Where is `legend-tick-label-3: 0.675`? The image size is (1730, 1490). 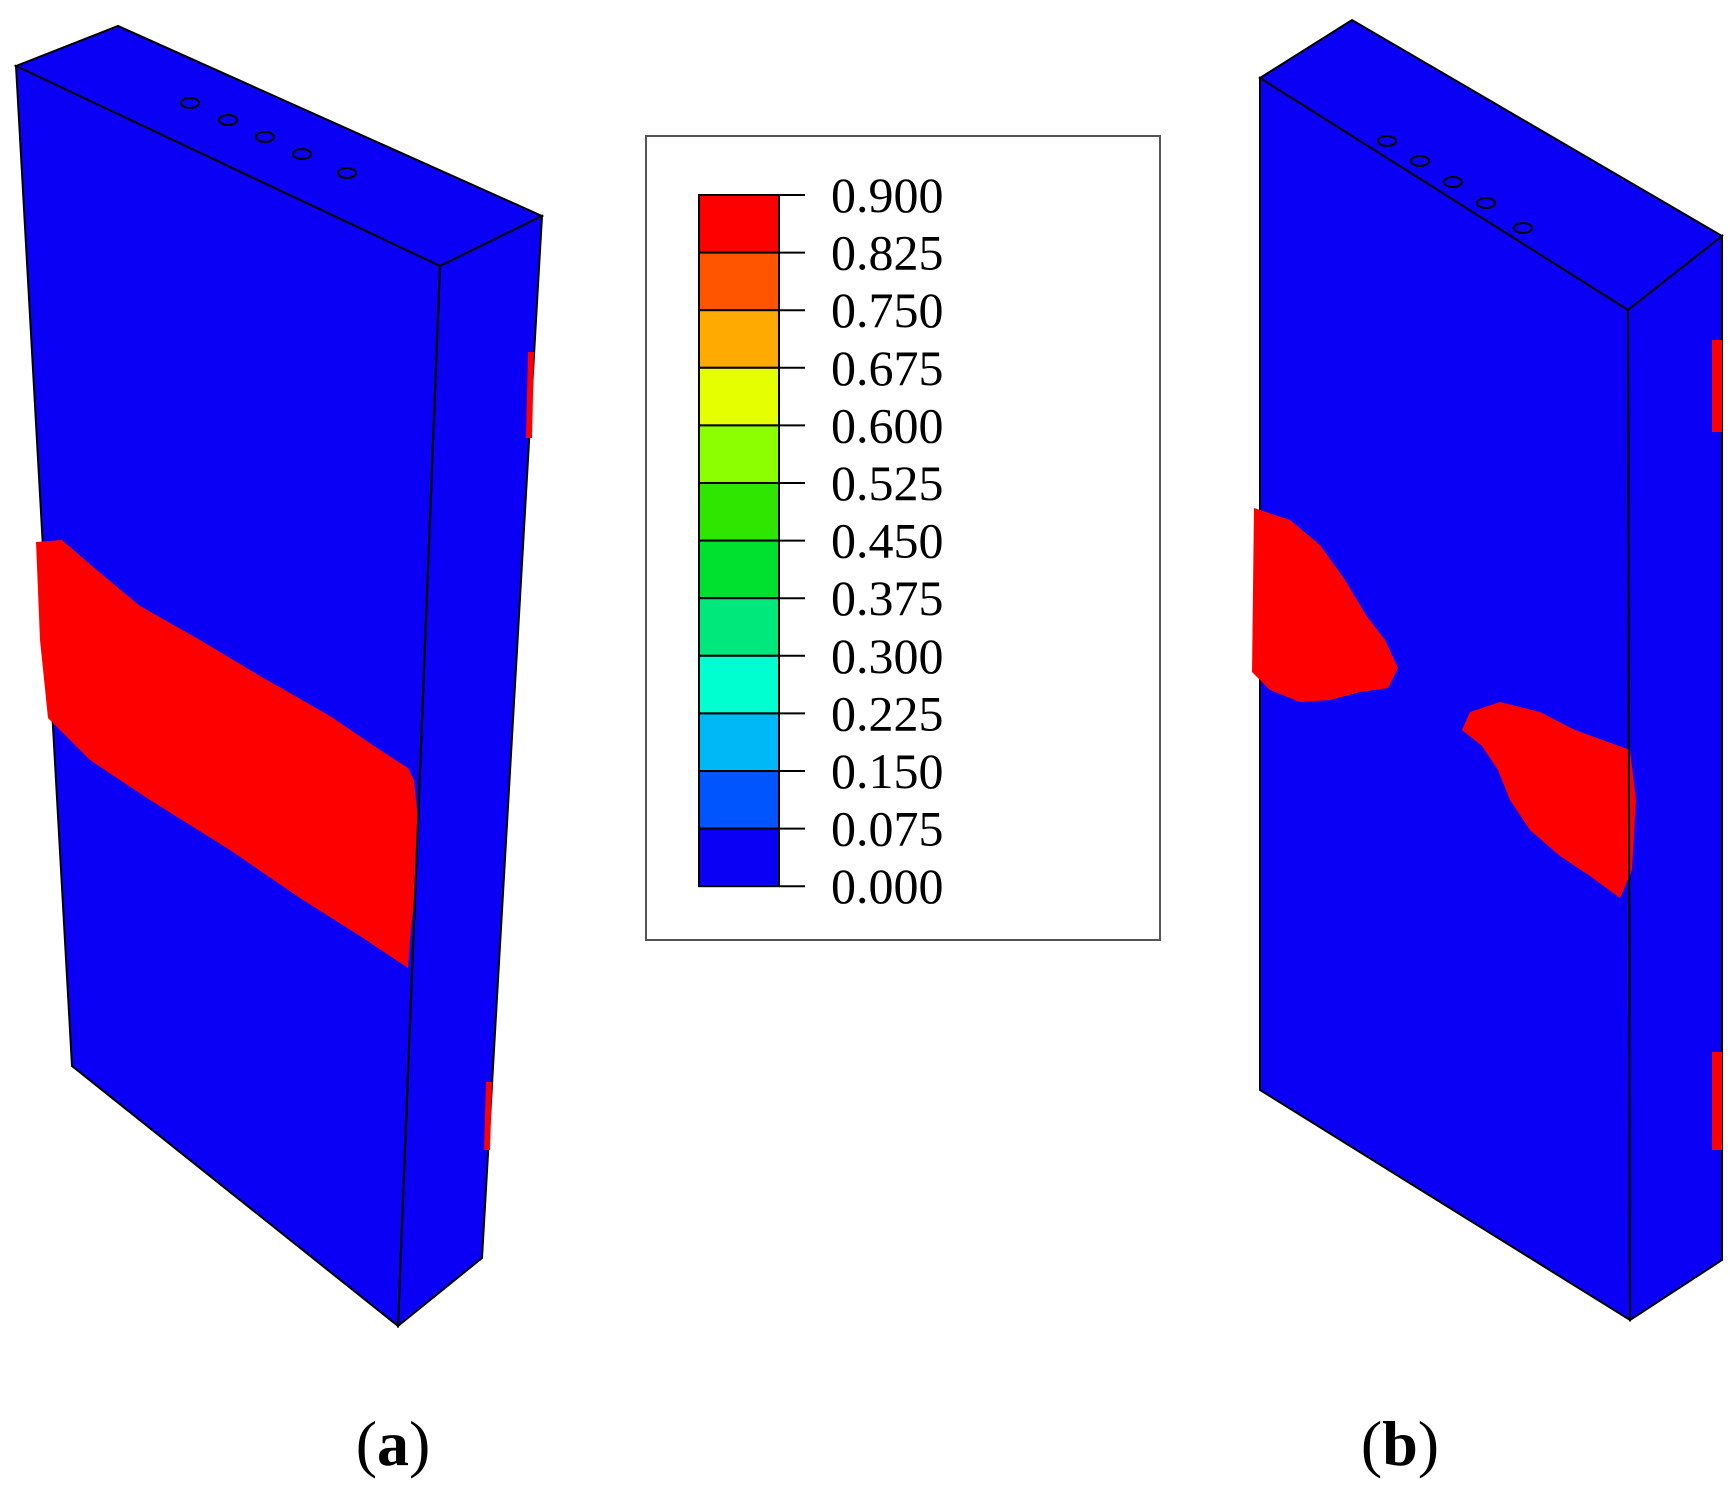 legend-tick-label-3: 0.675 is located at coordinates (887, 368).